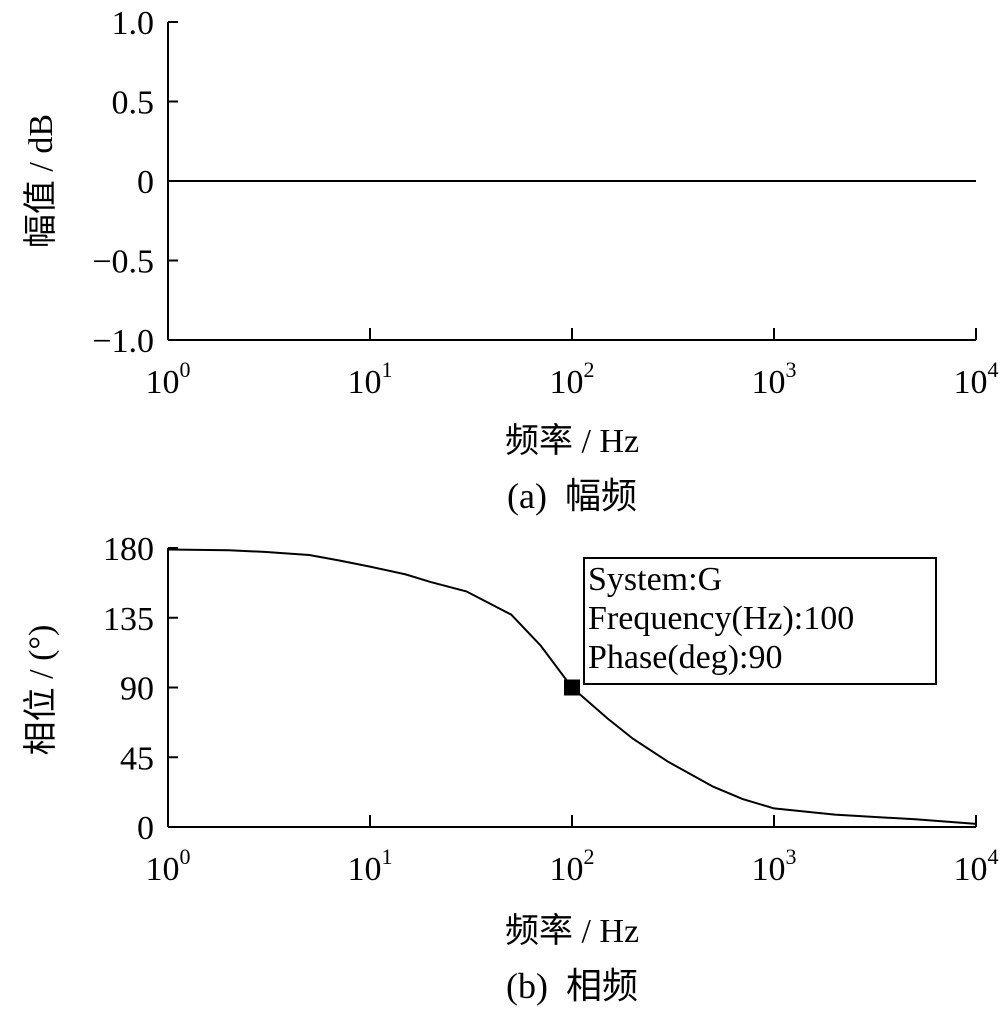  What do you see at coordinates (123, 341) in the screenshot?
I see `magnitude-y-tick-label: −1.0` at bounding box center [123, 341].